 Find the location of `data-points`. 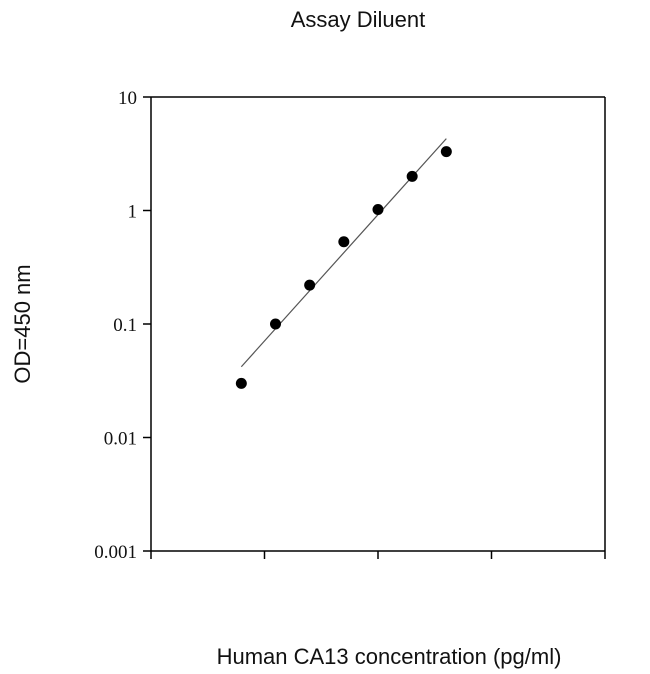

data-points is located at coordinates (343, 267).